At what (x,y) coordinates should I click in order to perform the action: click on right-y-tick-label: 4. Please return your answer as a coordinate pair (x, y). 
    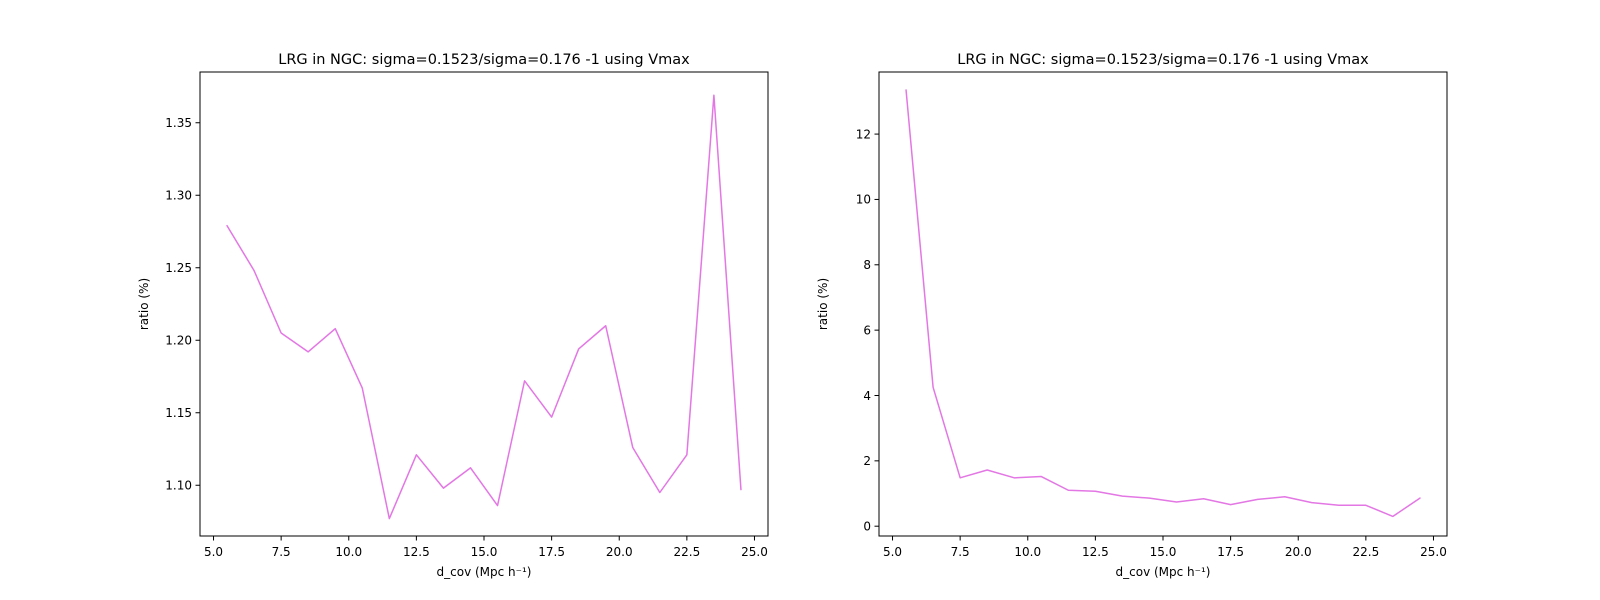
    Looking at the image, I should click on (867, 396).